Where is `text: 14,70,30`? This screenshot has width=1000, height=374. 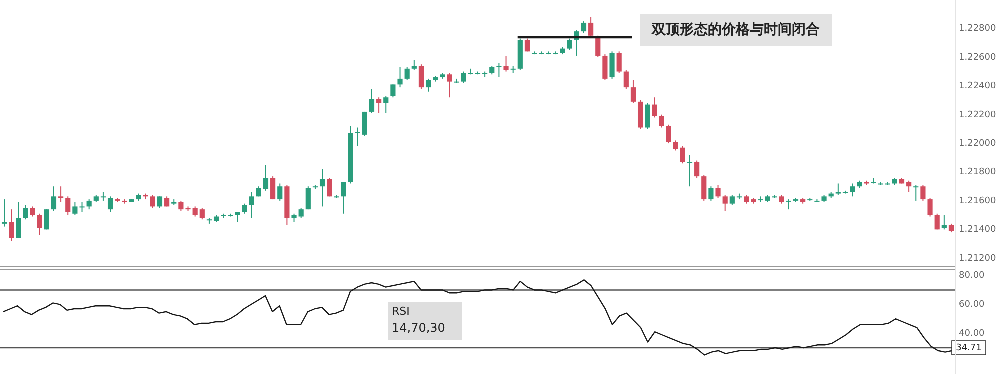 text: 14,70,30 is located at coordinates (419, 328).